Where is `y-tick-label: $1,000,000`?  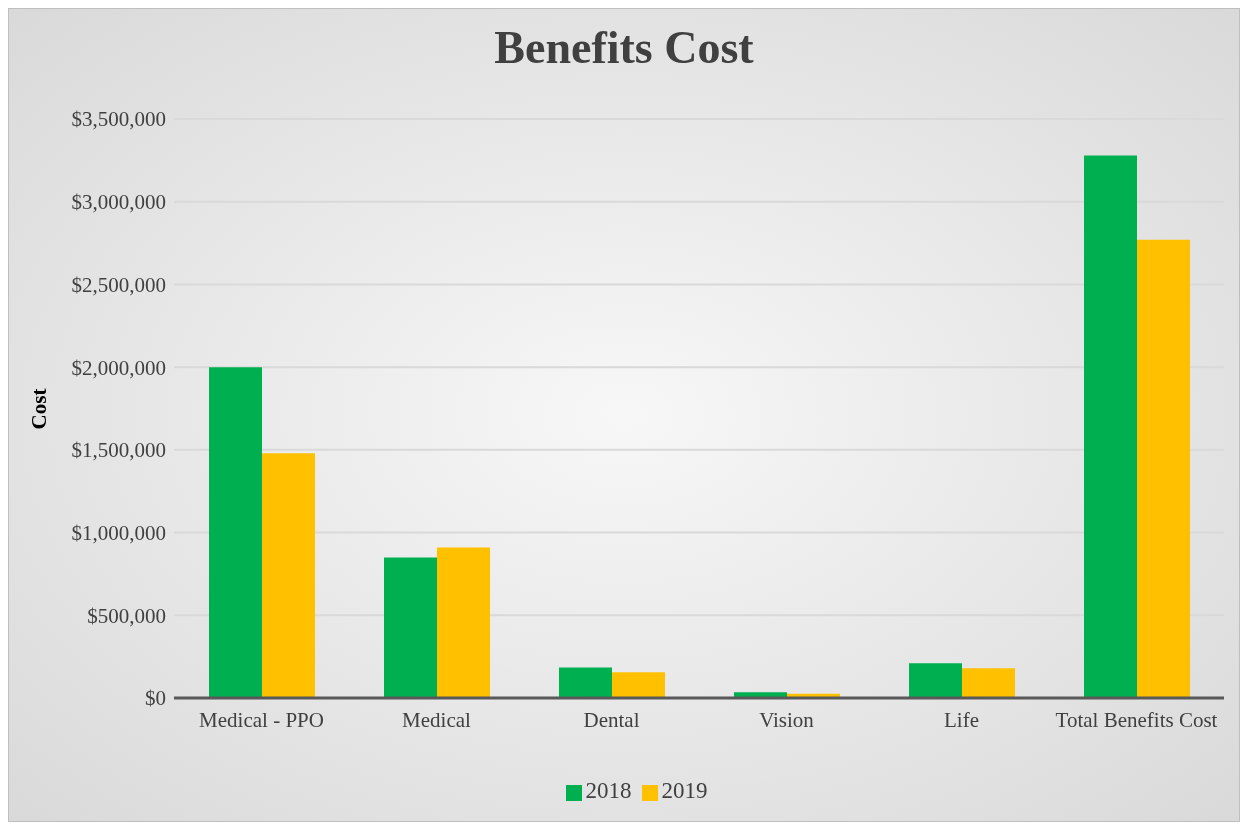
y-tick-label: $1,000,000 is located at coordinates (118, 533).